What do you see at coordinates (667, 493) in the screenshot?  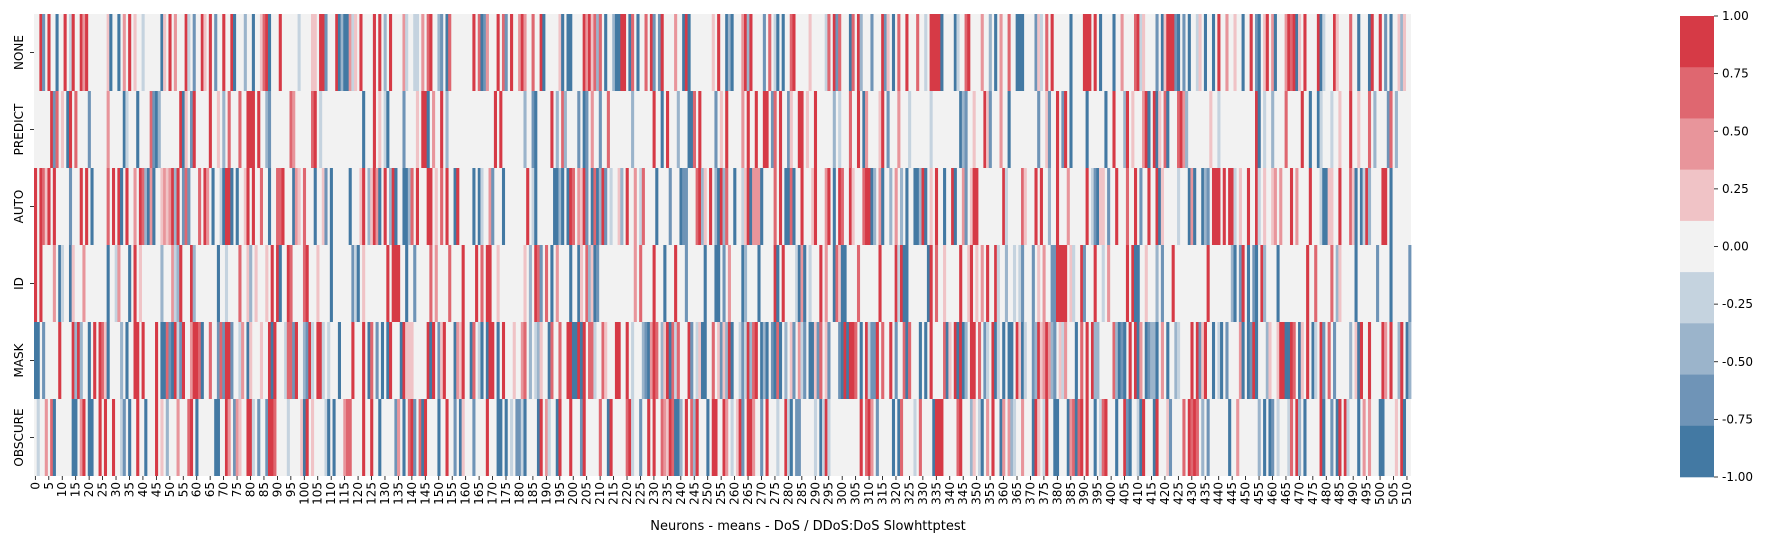 I see `x-tick-label: 235` at bounding box center [667, 493].